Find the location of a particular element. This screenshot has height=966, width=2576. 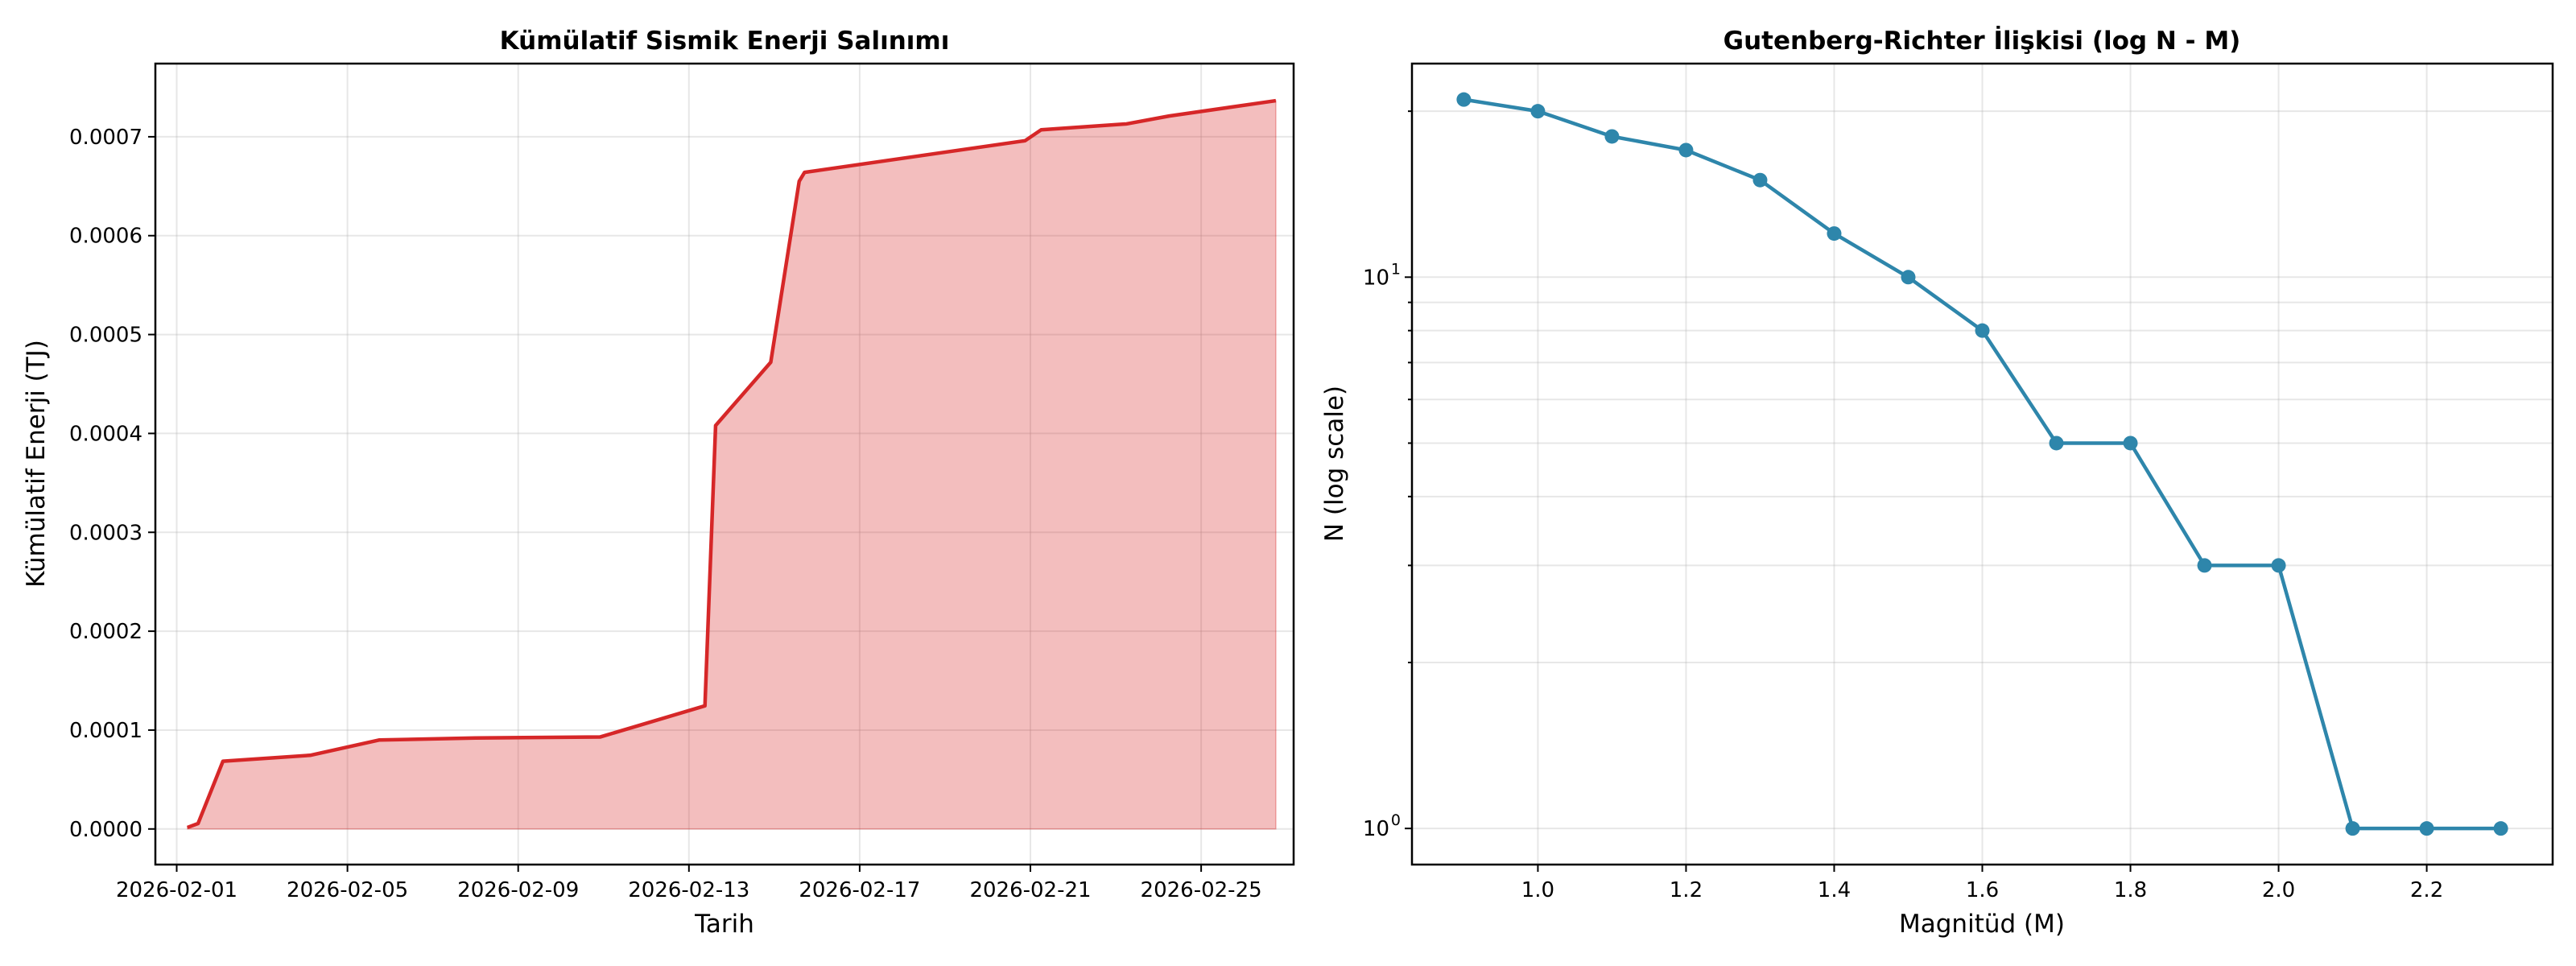

energy-chart-title: Kümülatif Sismik Enerji Salınımı is located at coordinates (725, 41).